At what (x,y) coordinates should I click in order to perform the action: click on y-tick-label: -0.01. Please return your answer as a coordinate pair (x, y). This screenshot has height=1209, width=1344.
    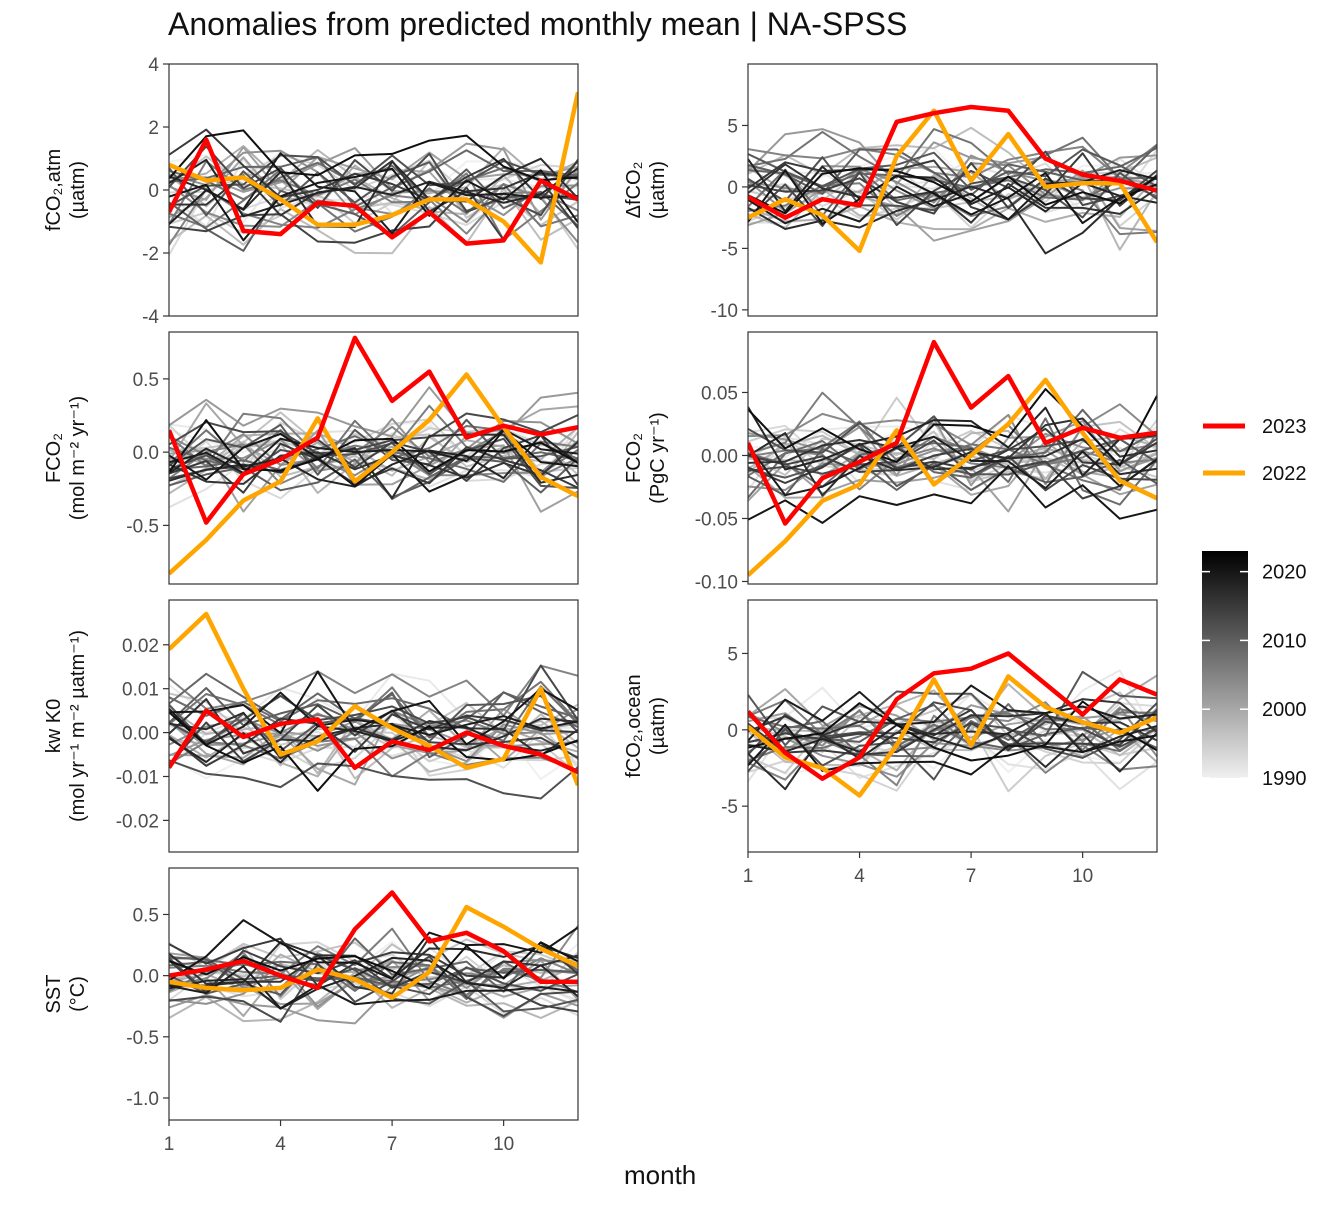
    Looking at the image, I should click on (137, 777).